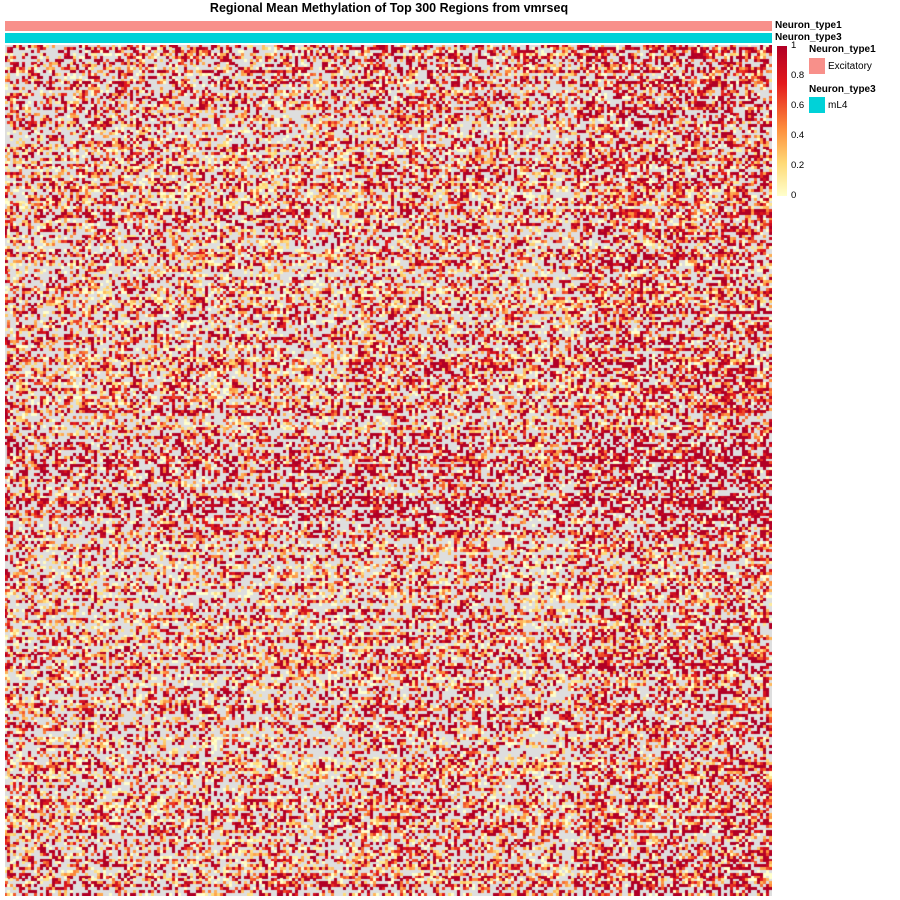  What do you see at coordinates (782, 121) in the screenshot?
I see `colorbar` at bounding box center [782, 121].